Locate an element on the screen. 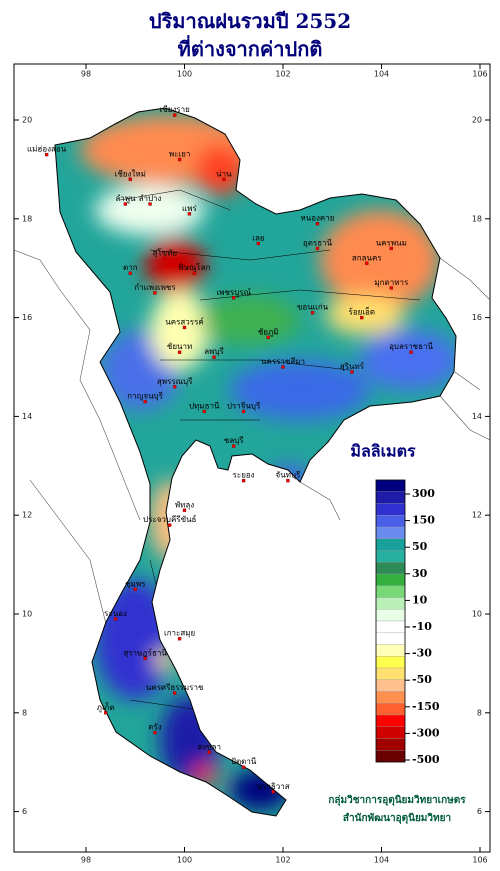 The width and height of the screenshot is (500, 871). legend-label: 10 is located at coordinates (420, 599).